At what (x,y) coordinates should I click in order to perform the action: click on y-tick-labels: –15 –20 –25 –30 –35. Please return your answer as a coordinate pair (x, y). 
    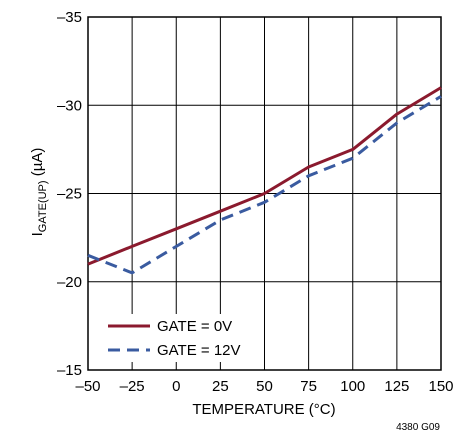
    Looking at the image, I should click on (69, 194).